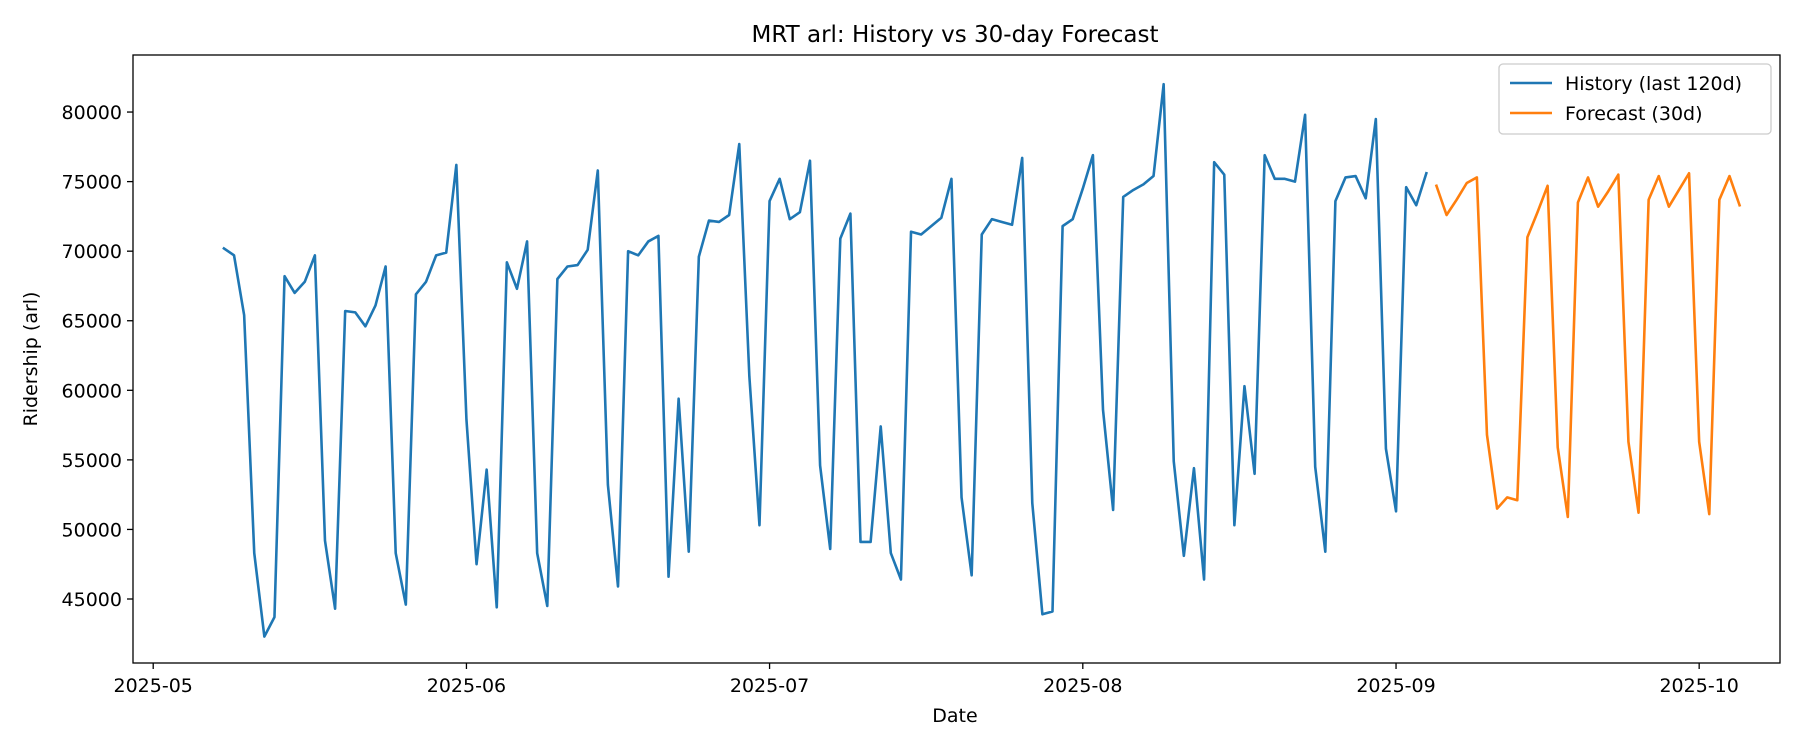  I want to click on y-tick-label: 45000, so click(92, 600).